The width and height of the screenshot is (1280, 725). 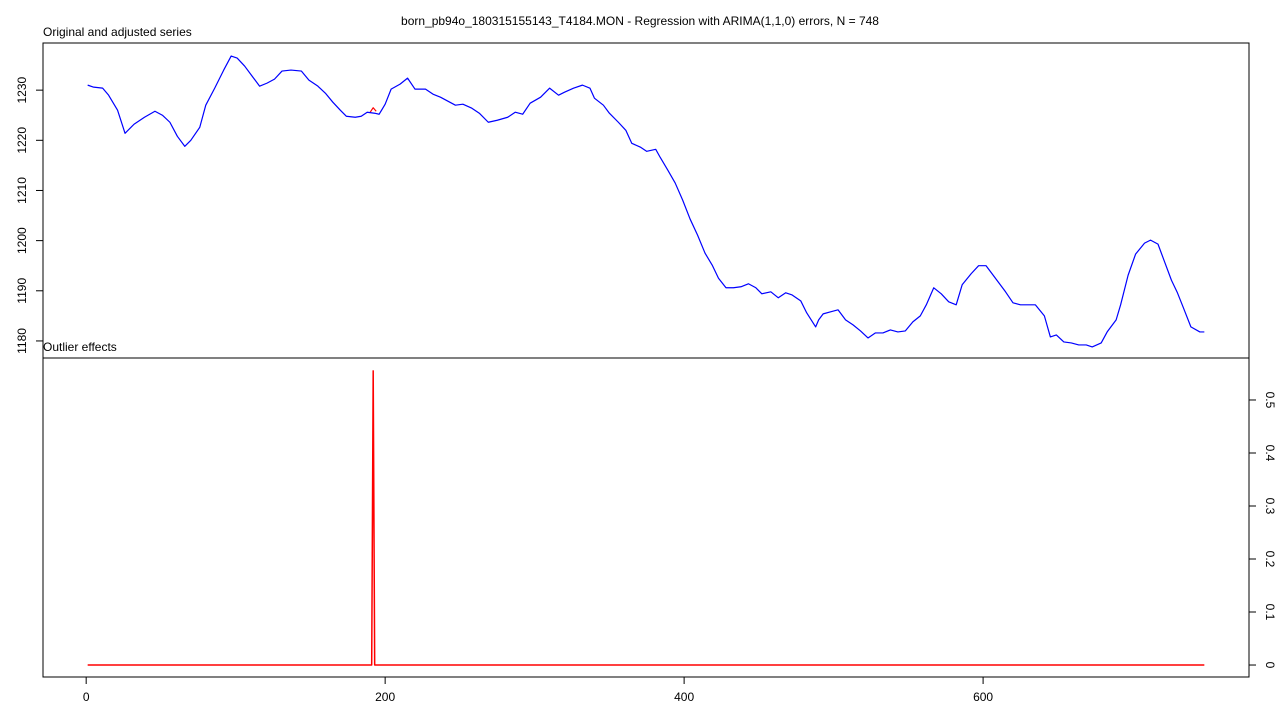 What do you see at coordinates (117, 32) in the screenshot?
I see `panel-label: Original and adjusted series` at bounding box center [117, 32].